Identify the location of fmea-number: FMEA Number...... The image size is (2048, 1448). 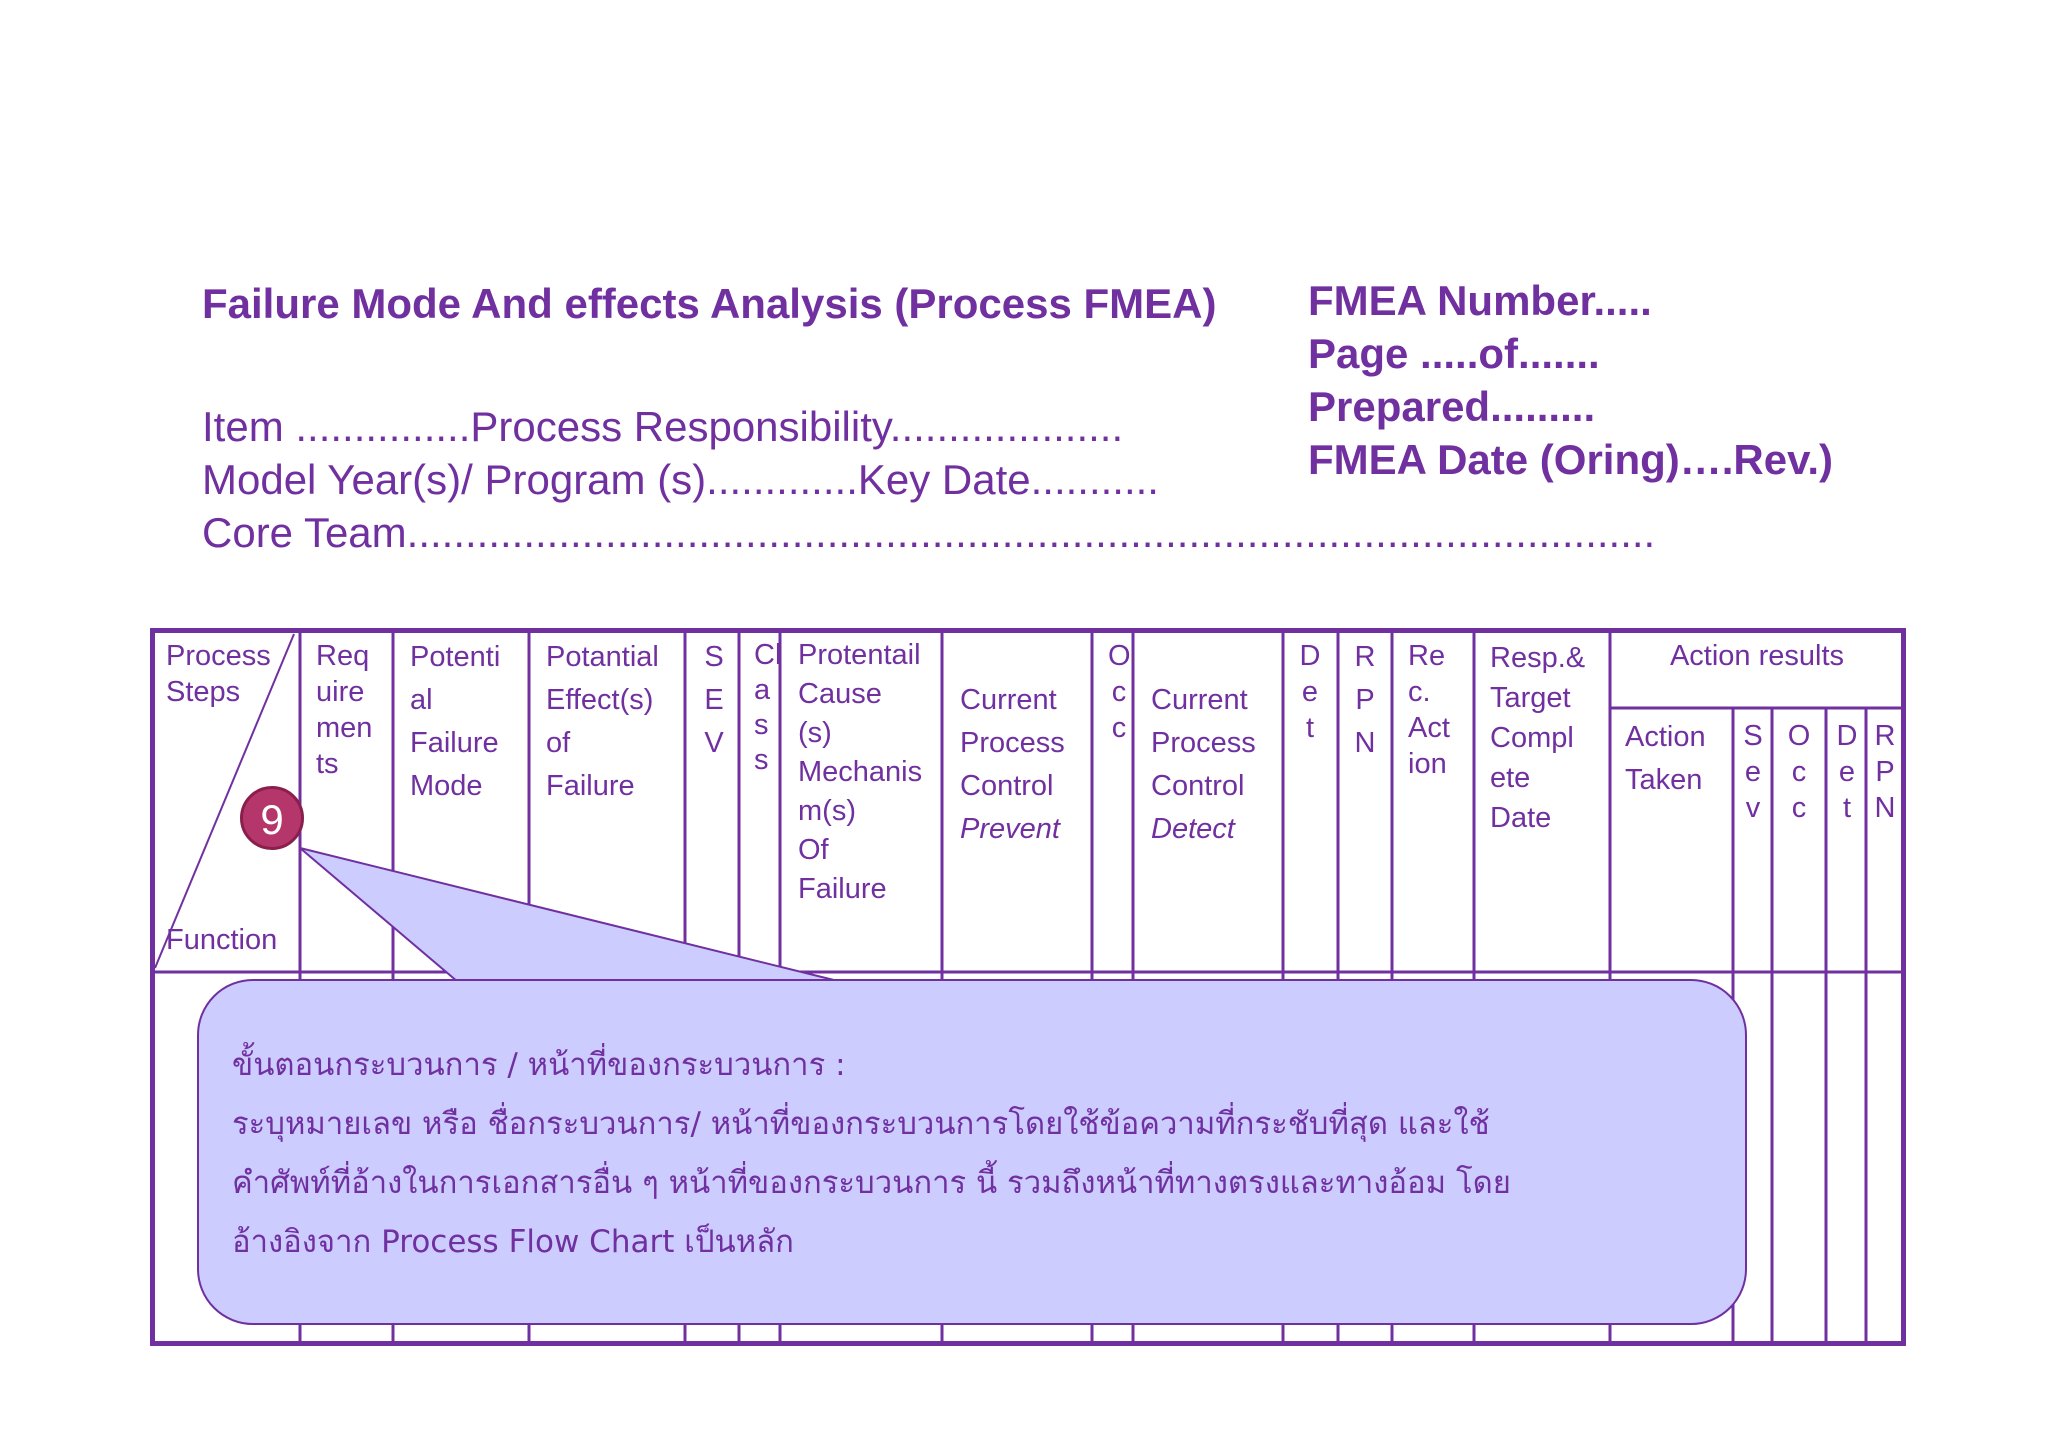
(1480, 300).